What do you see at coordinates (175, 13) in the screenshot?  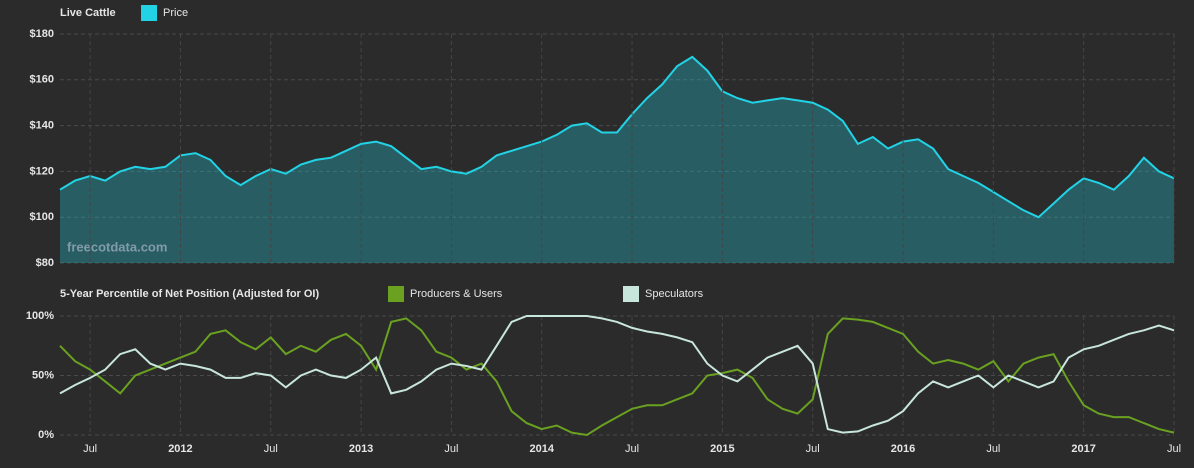 I see `legend-label: Price` at bounding box center [175, 13].